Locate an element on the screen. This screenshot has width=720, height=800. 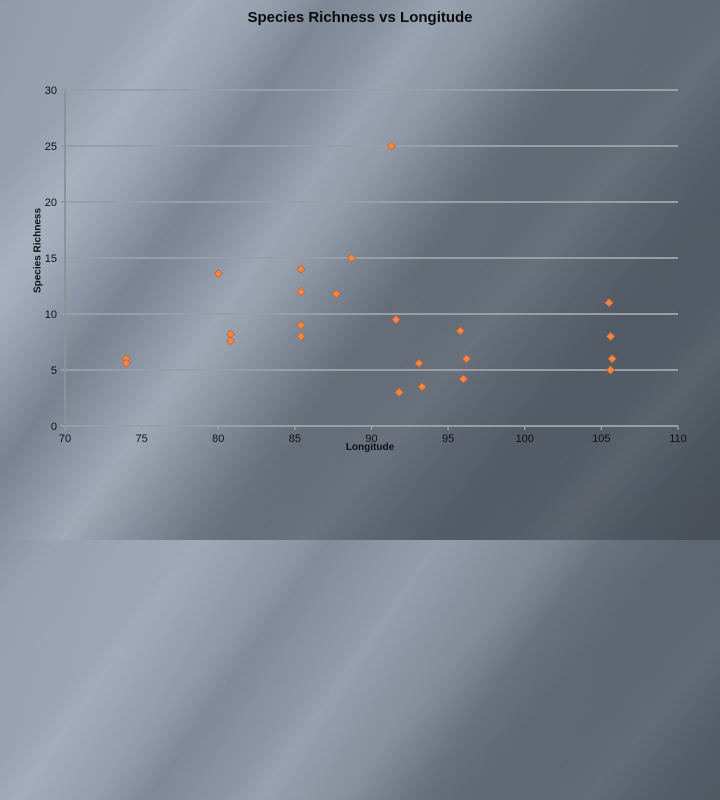
x-tick-label: 70 is located at coordinates (65, 439).